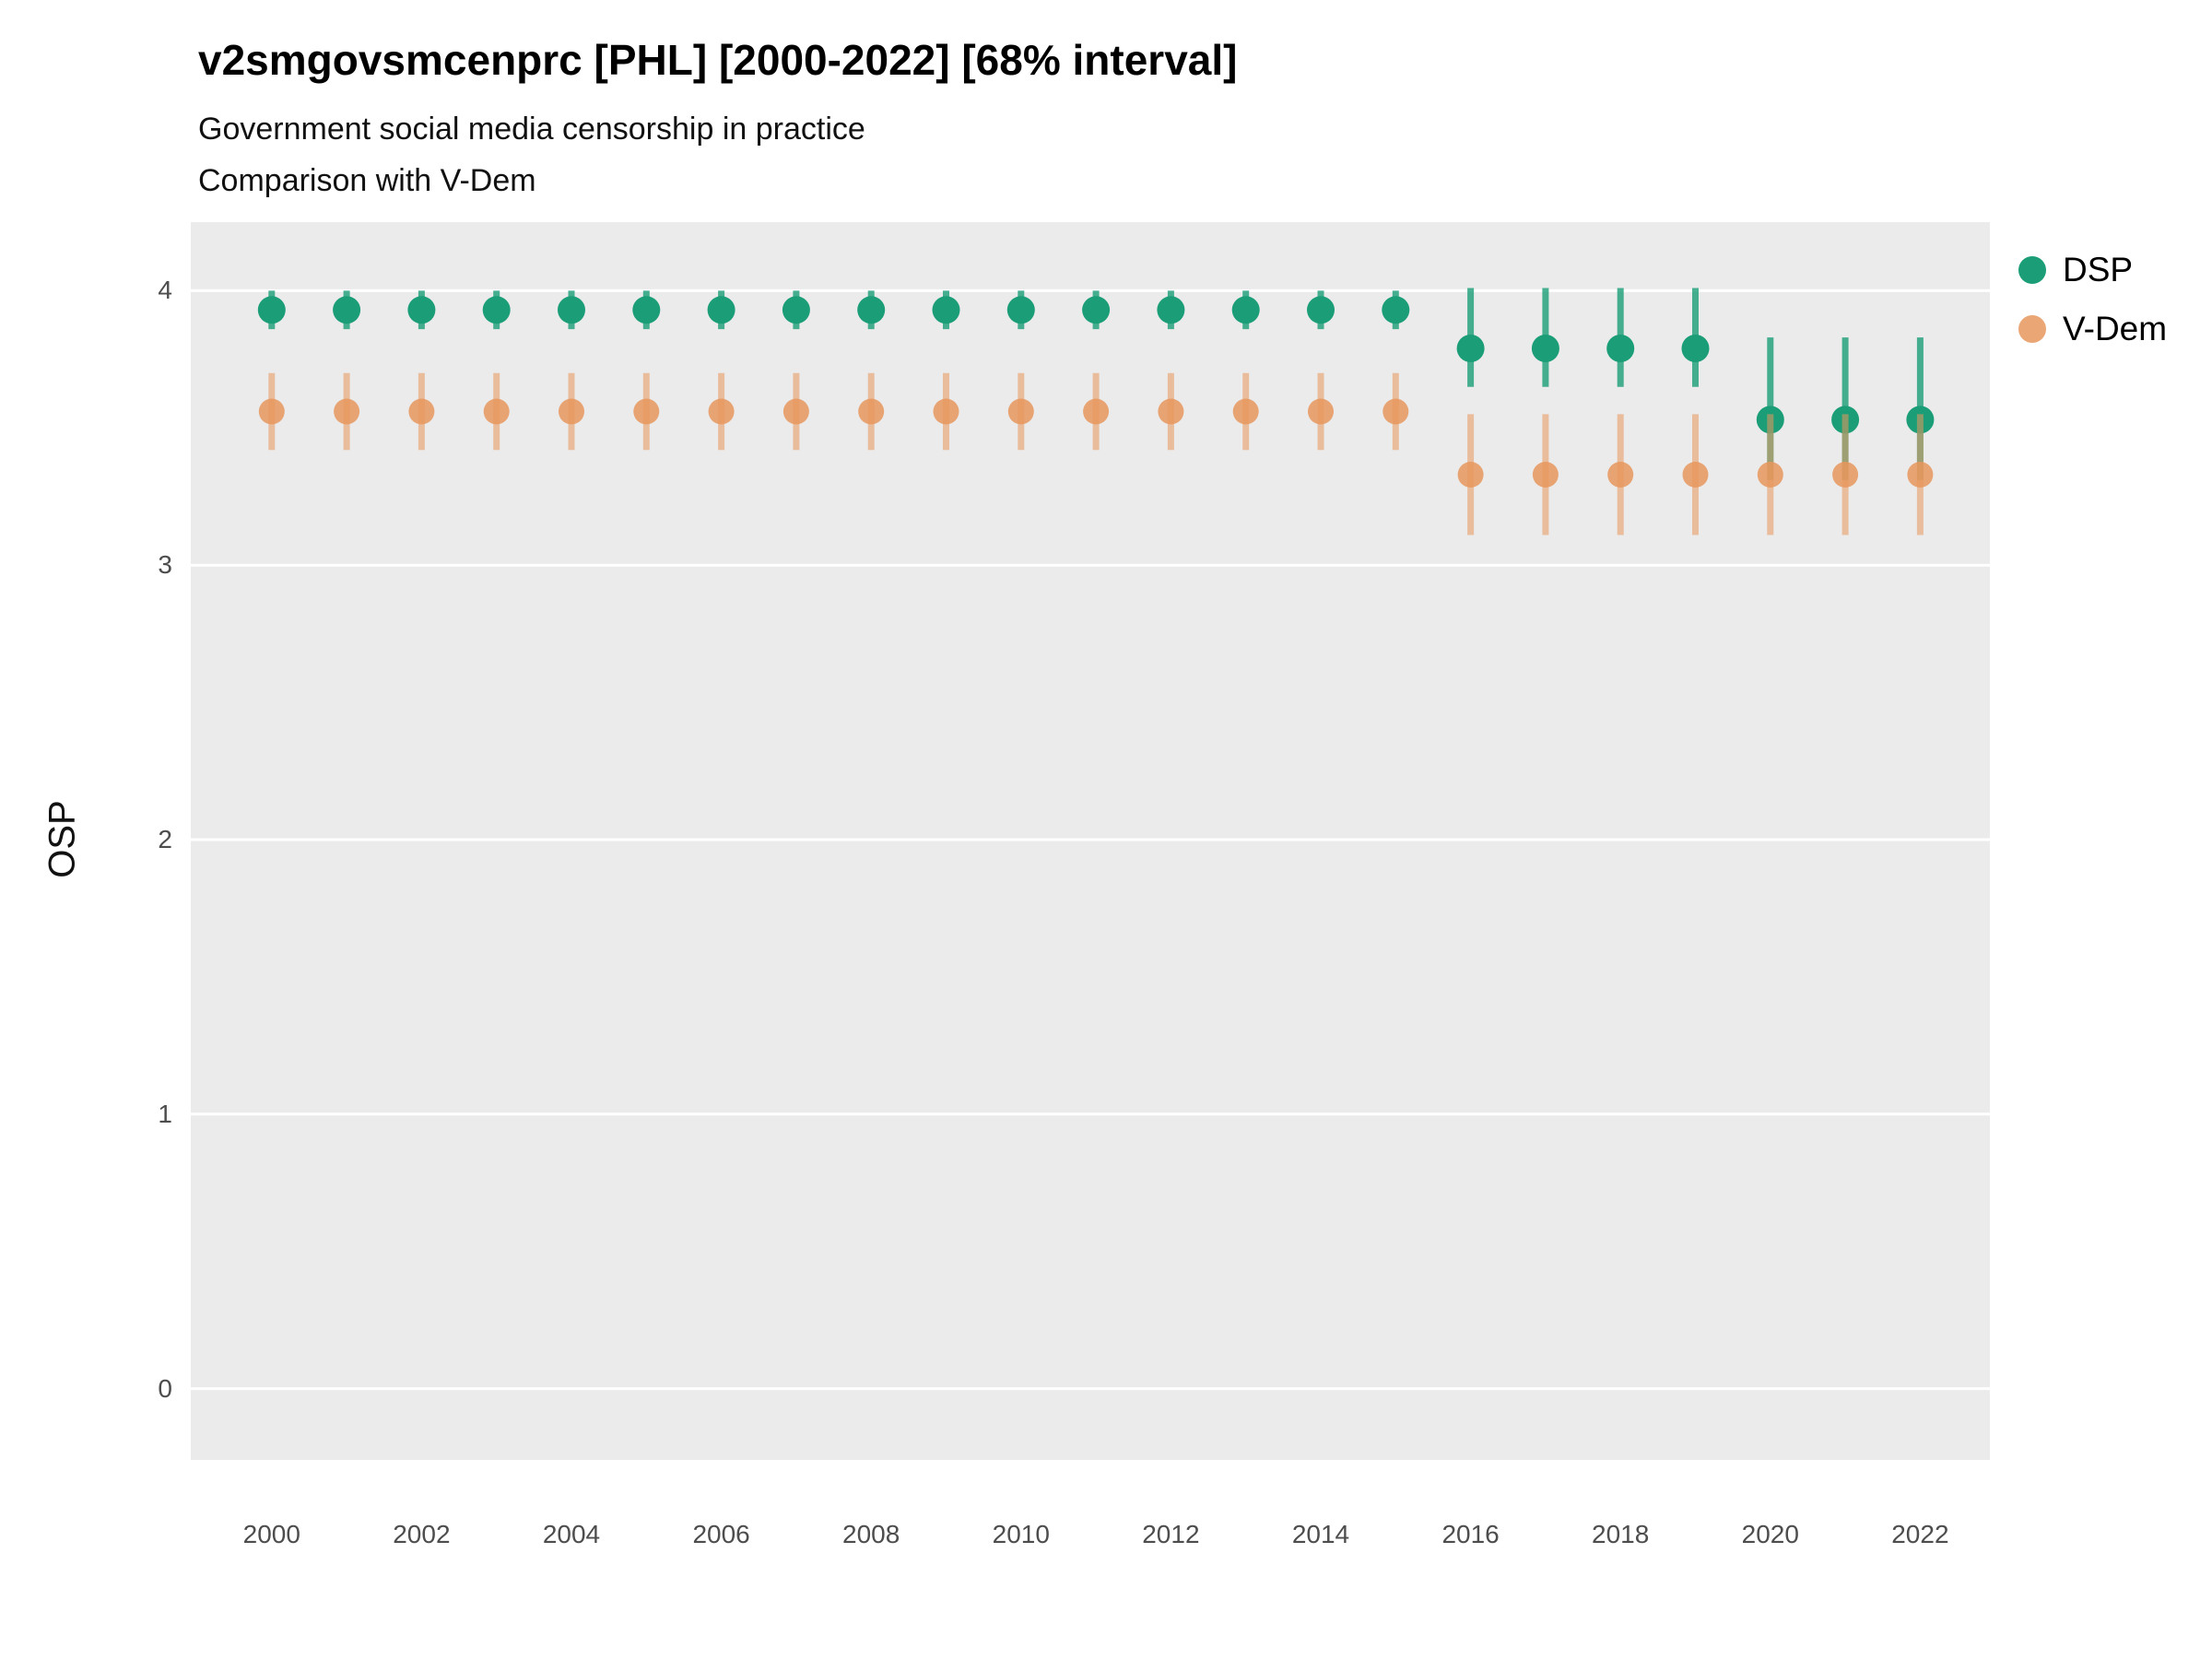 The width and height of the screenshot is (2212, 1659). What do you see at coordinates (1695, 475) in the screenshot?
I see `point-V-Dem-2019` at bounding box center [1695, 475].